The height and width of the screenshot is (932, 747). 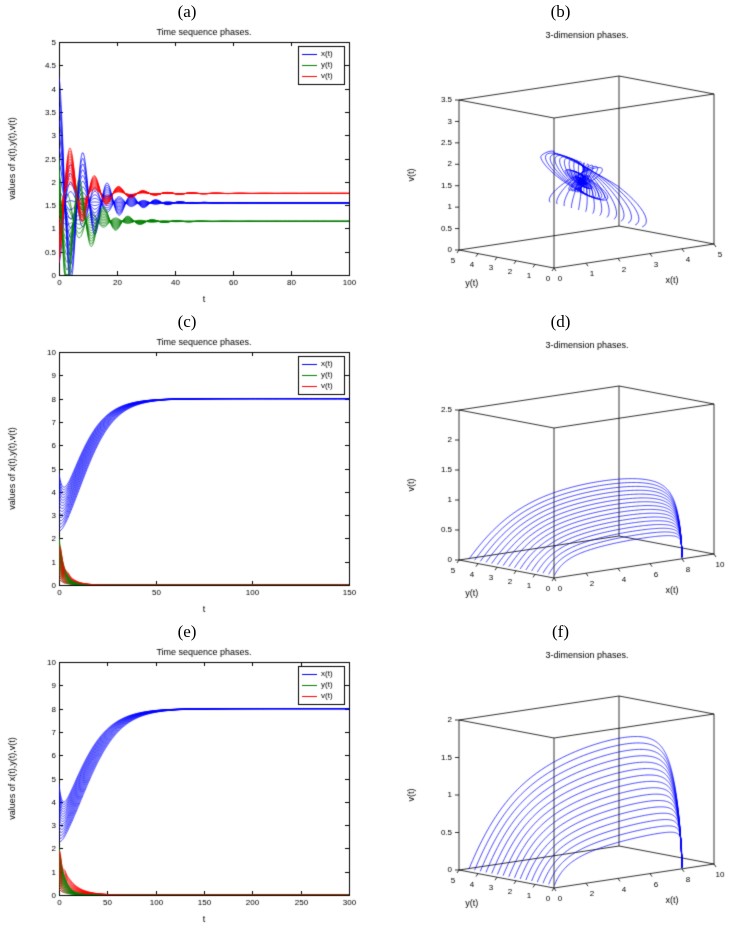 What do you see at coordinates (187, 11) in the screenshot?
I see `subfigure-label-a: (a)` at bounding box center [187, 11].